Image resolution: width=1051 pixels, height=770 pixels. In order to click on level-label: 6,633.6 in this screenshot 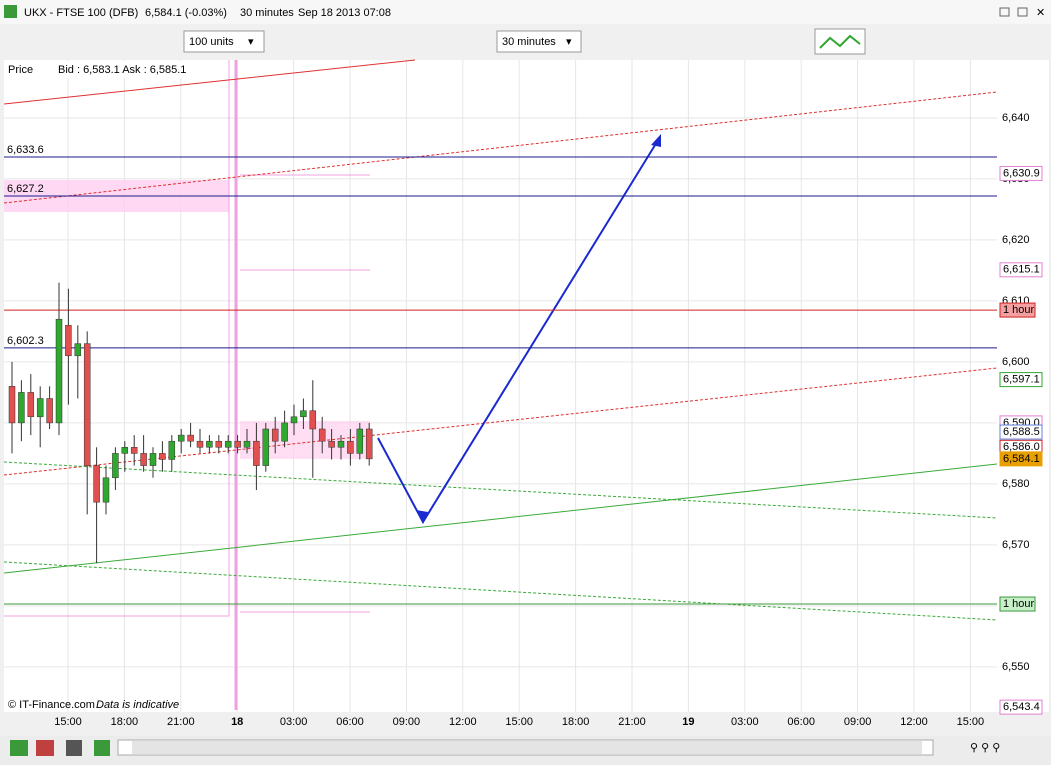, I will do `click(25, 150)`.